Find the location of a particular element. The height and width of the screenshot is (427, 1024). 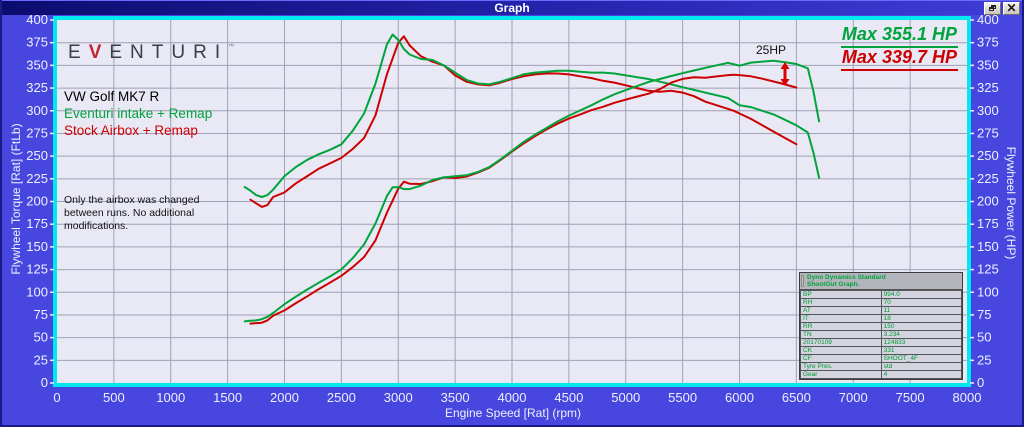

table-row: TN 3.234 is located at coordinates (881, 334).